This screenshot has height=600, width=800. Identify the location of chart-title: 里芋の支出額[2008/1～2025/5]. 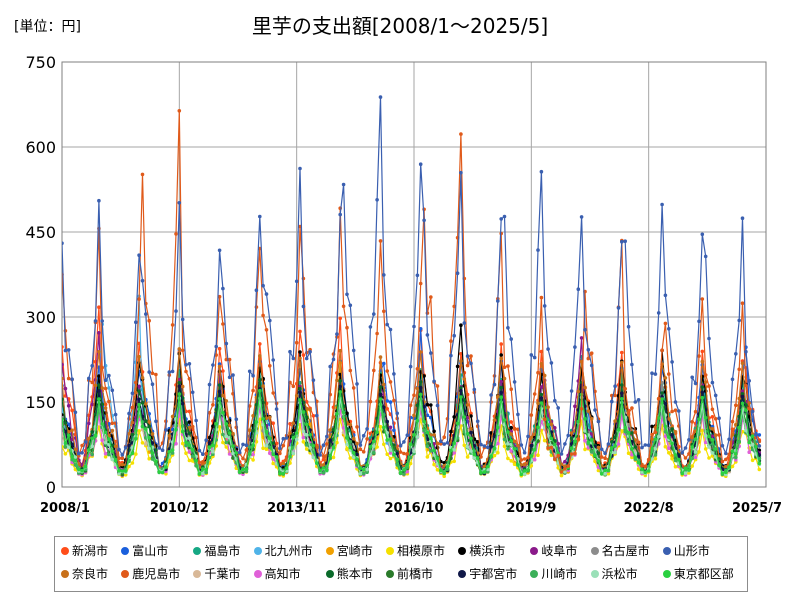
(400, 26).